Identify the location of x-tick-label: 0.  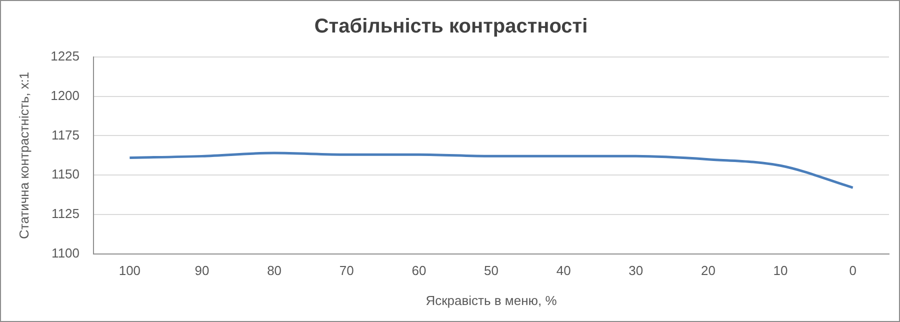
(852, 270).